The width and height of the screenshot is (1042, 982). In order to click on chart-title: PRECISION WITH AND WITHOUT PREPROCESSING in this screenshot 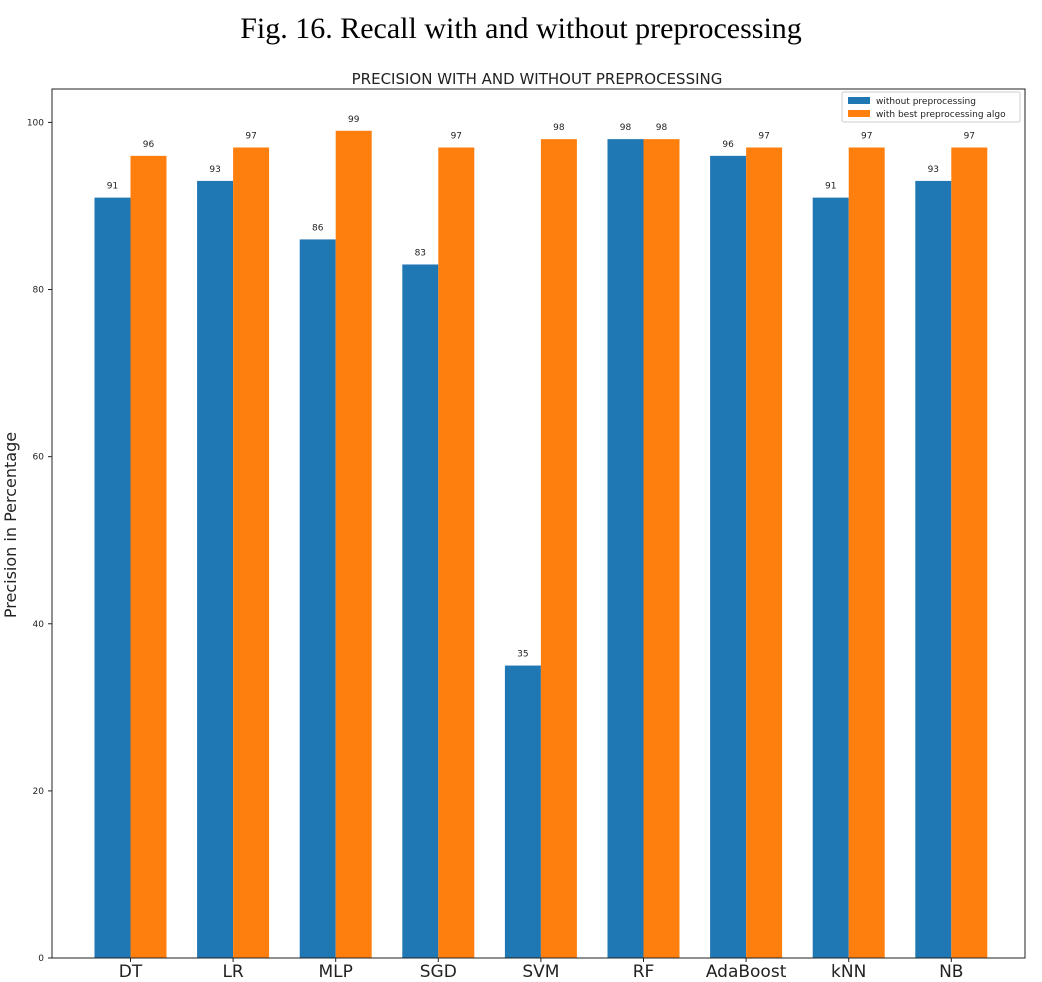, I will do `click(537, 79)`.